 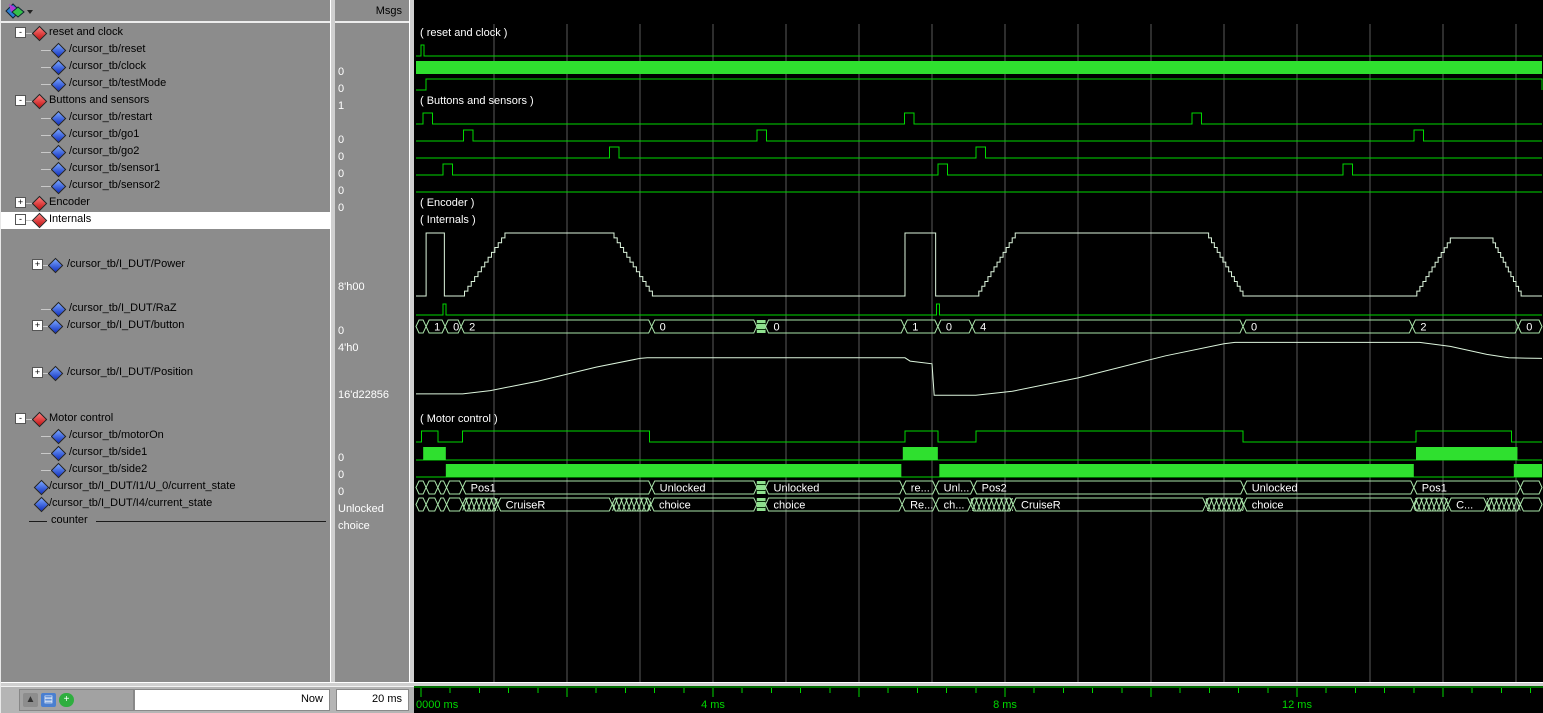 I want to click on add-wave-icon: +, so click(x=66, y=700).